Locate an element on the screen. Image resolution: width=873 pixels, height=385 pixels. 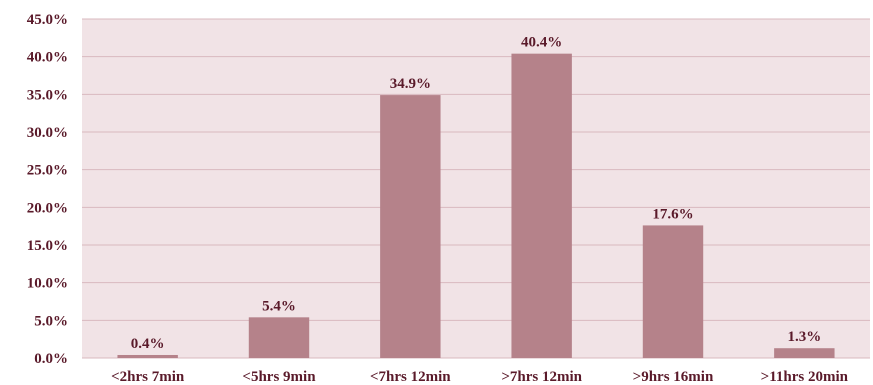
data-label: 1.3% is located at coordinates (804, 337).